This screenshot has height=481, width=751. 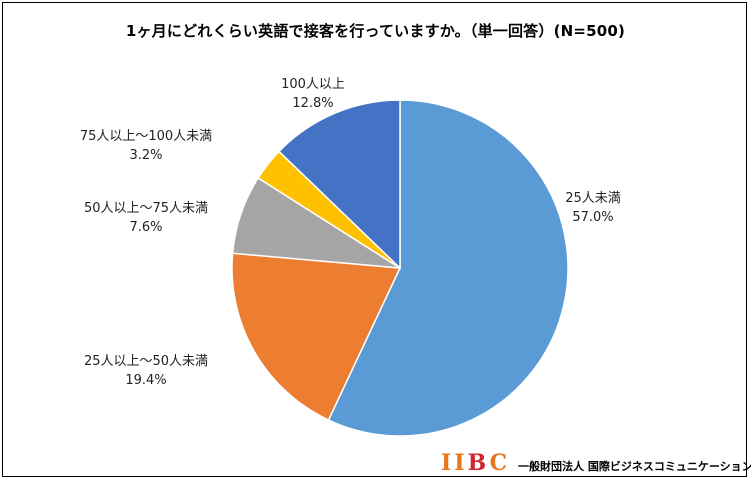 What do you see at coordinates (634, 466) in the screenshot?
I see `organization-name: 一般財団法人 国際ビジネスコミュニケーション協会` at bounding box center [634, 466].